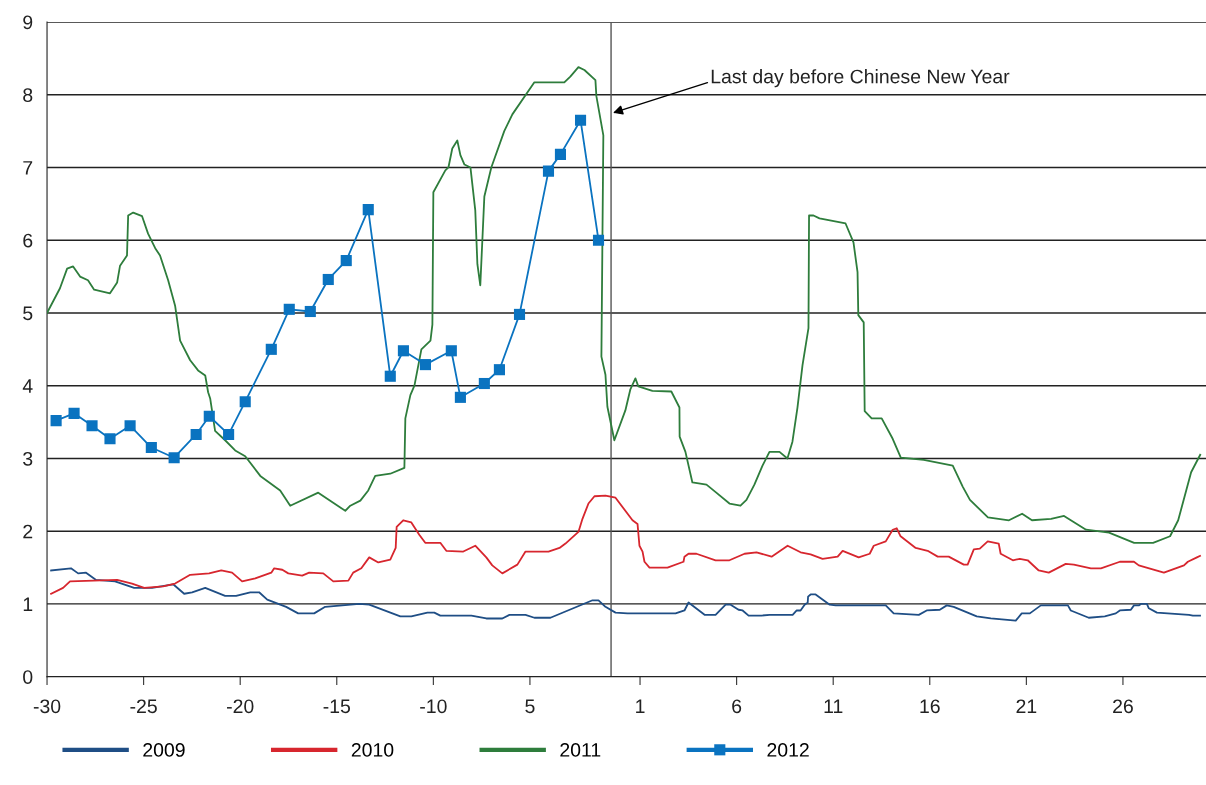  What do you see at coordinates (28, 458) in the screenshot?
I see `y-tick-label: 3` at bounding box center [28, 458].